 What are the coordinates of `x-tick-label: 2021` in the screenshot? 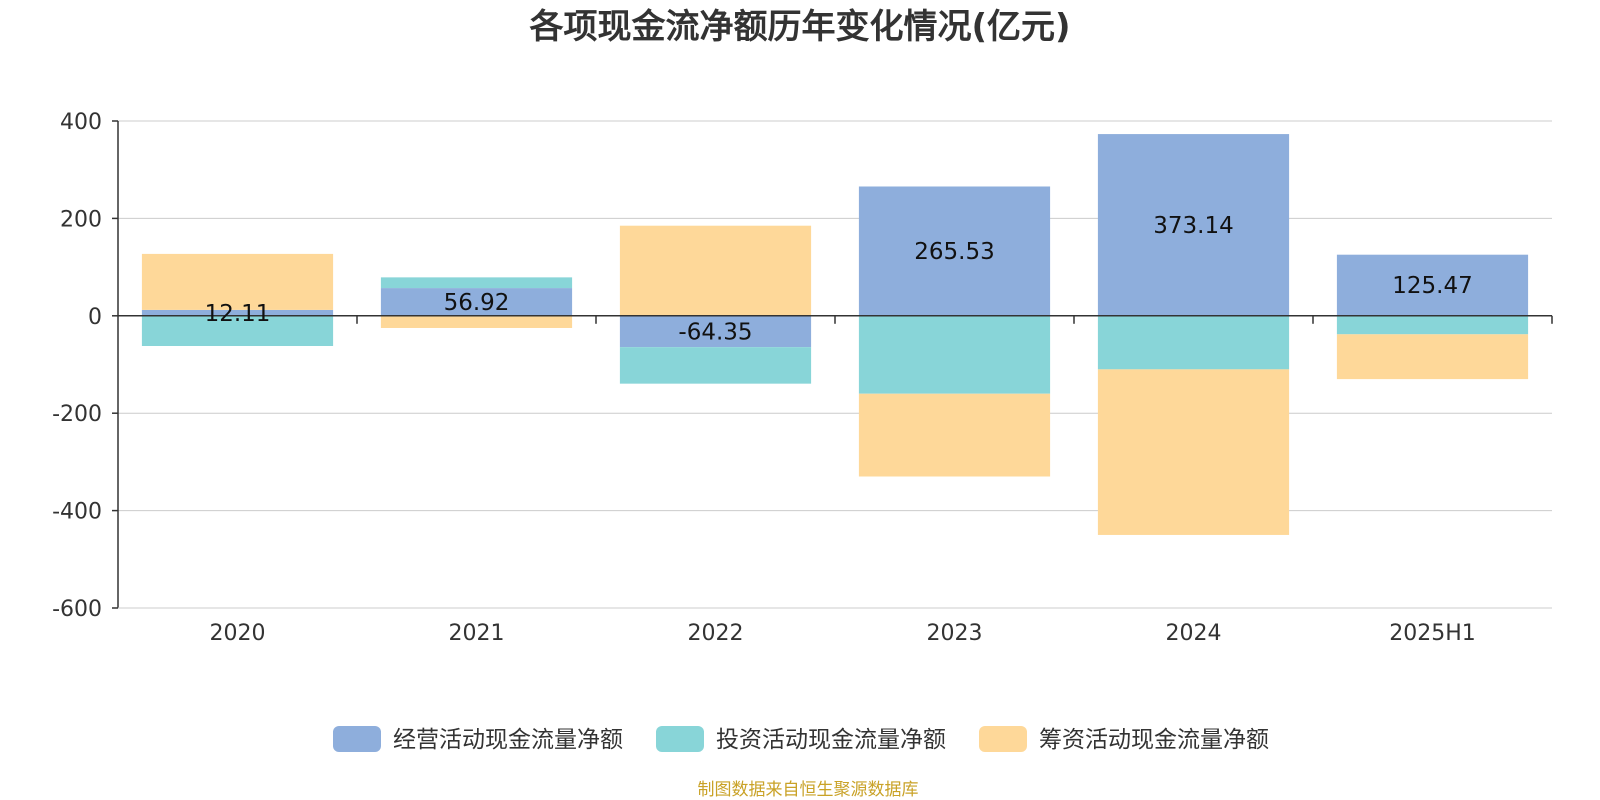 It's located at (477, 633).